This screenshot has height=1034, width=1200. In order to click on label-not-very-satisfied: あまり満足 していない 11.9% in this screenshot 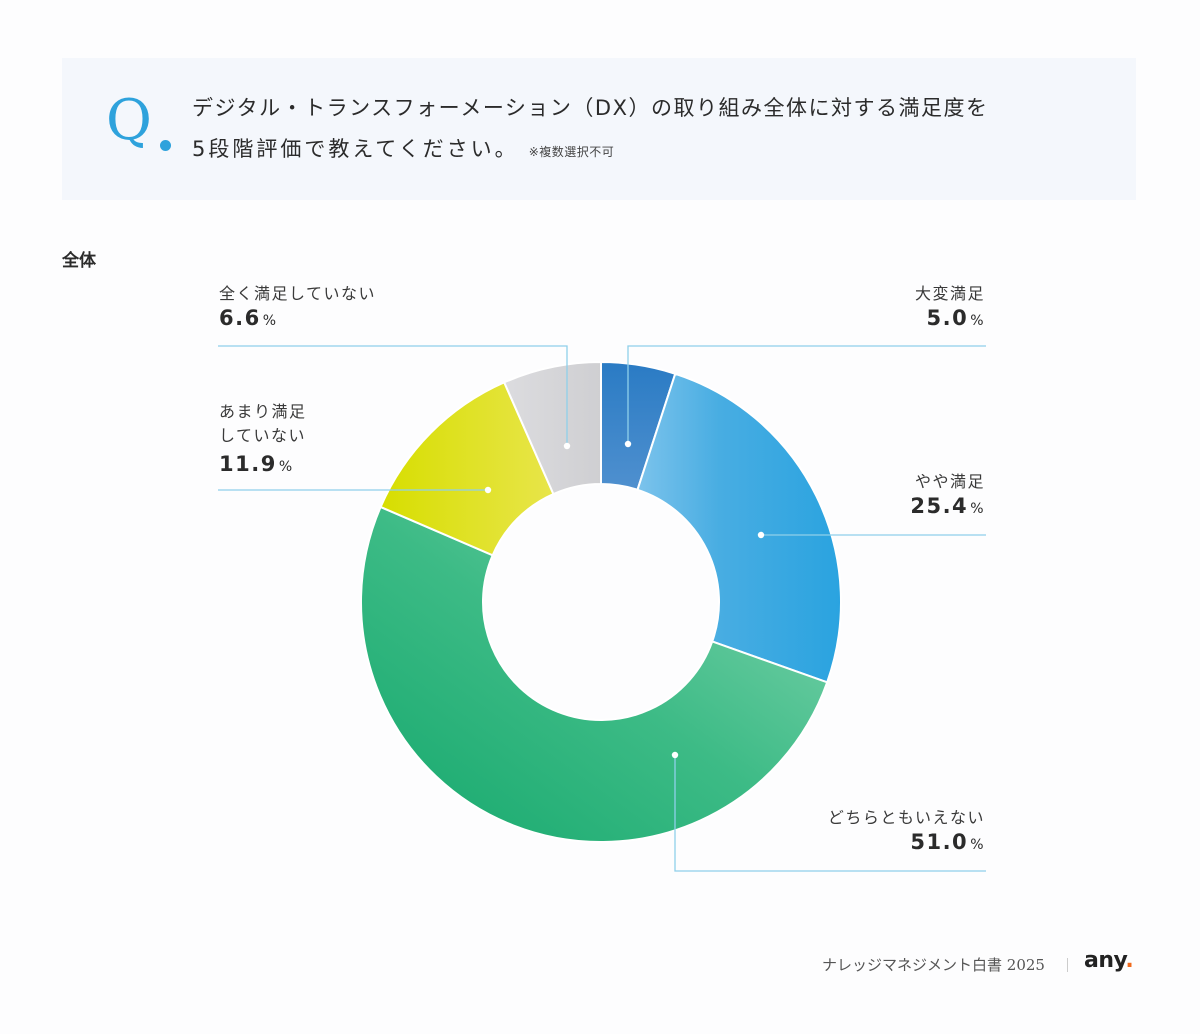, I will do `click(263, 439)`.